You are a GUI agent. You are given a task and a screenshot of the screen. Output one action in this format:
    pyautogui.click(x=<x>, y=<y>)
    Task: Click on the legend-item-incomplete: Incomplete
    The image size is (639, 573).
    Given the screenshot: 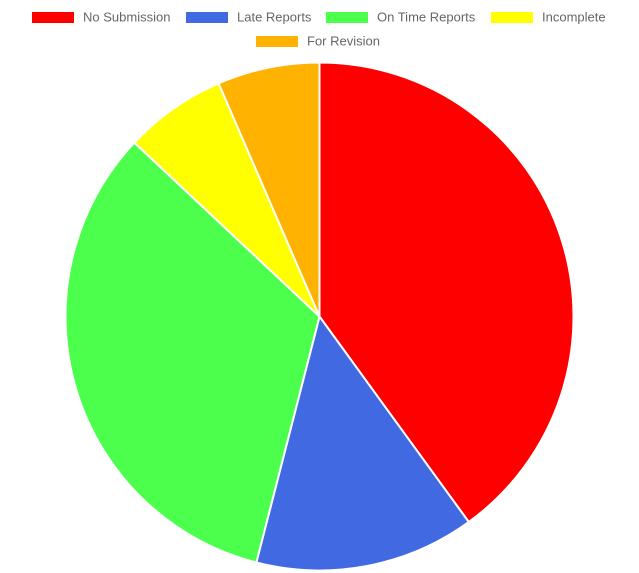 What is the action you would take?
    pyautogui.click(x=548, y=17)
    